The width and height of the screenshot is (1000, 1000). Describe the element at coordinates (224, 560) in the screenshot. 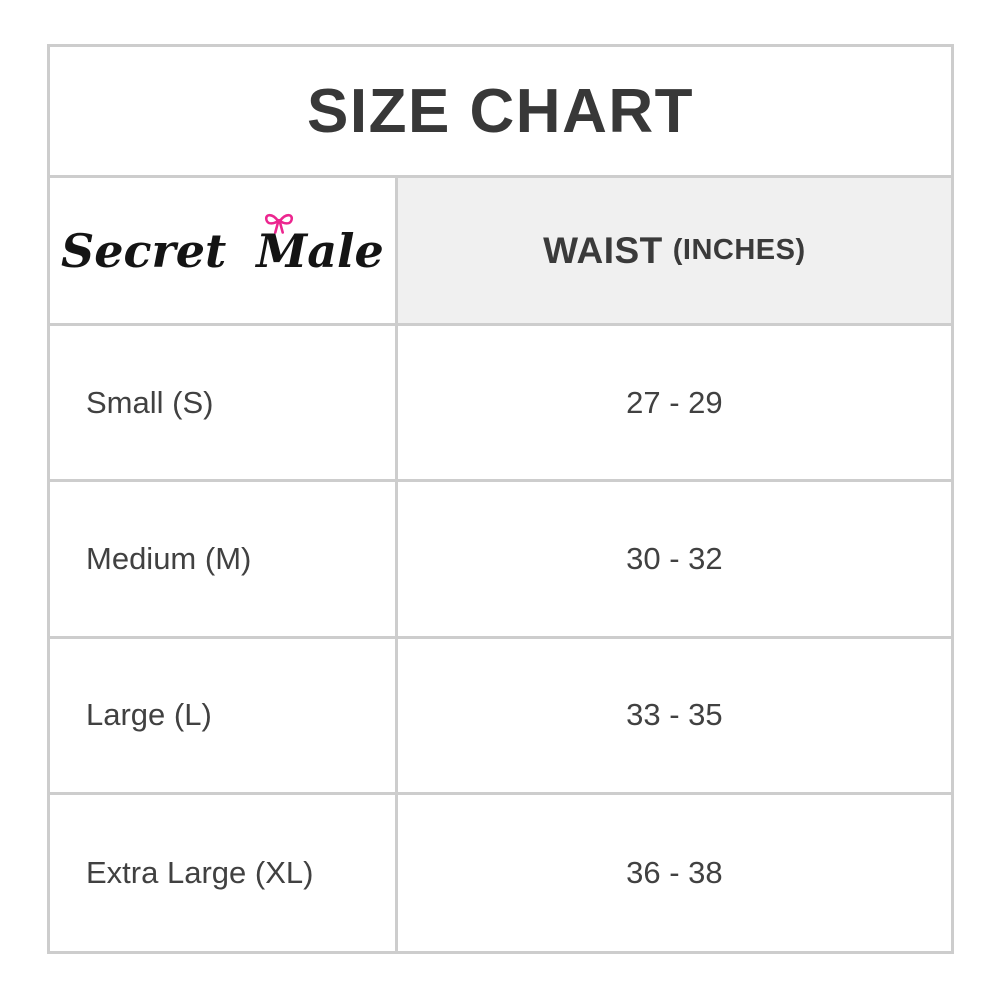

I see `size-label-medium: Medium (M)` at that location.